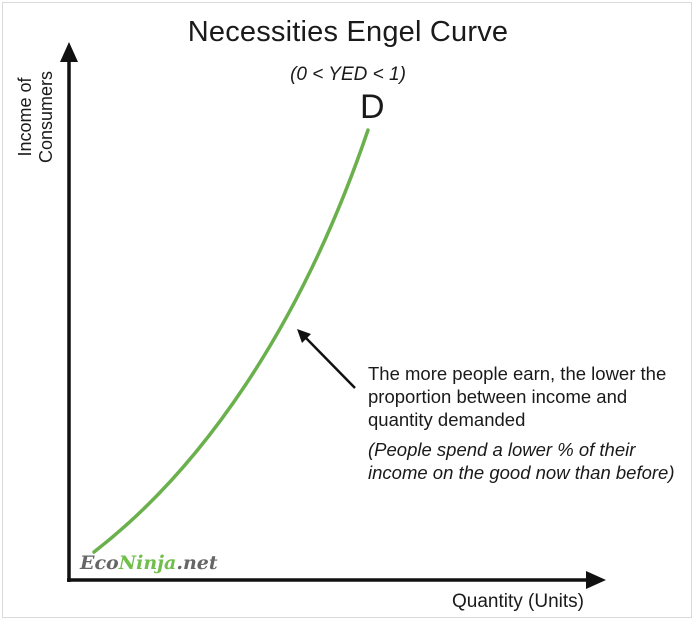 The width and height of the screenshot is (696, 622). Describe the element at coordinates (348, 32) in the screenshot. I see `diagram-title: Necessities Engel Curve` at that location.